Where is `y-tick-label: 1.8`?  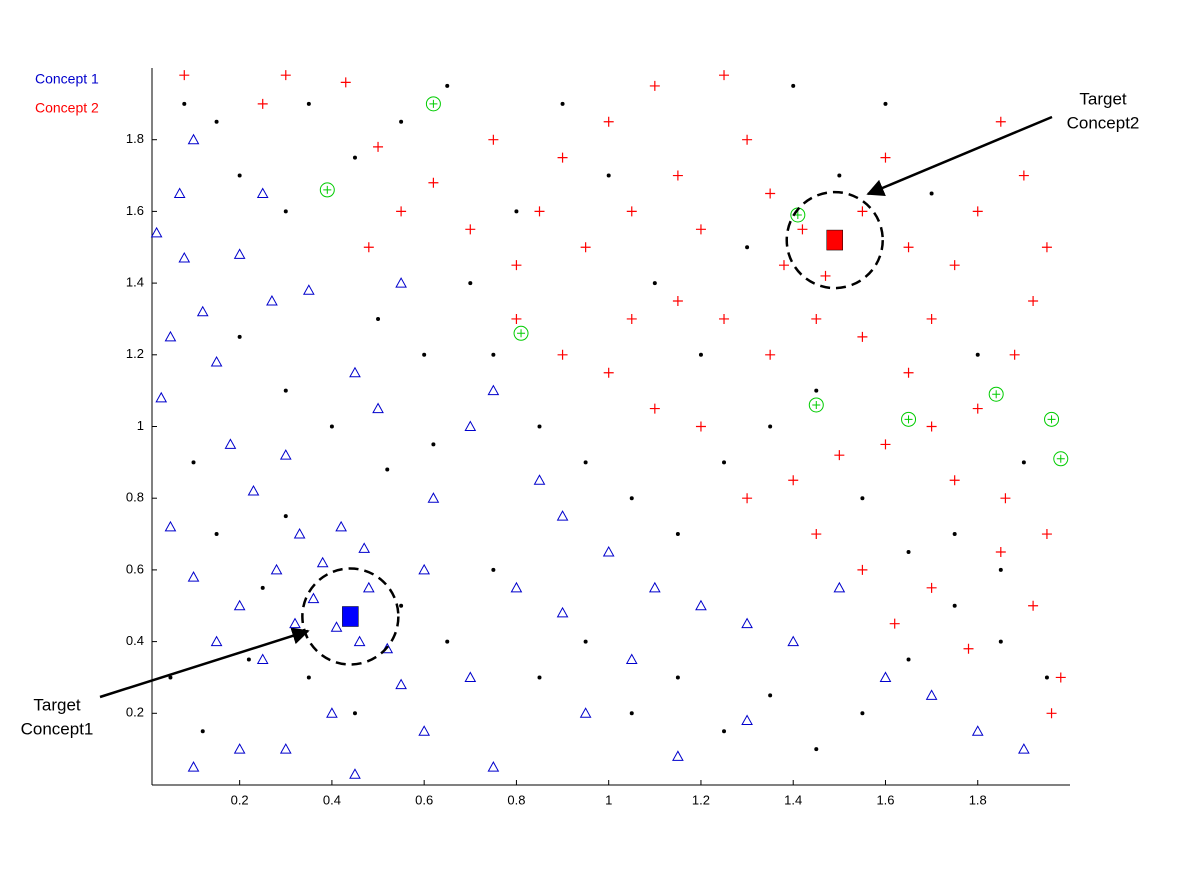 y-tick-label: 1.8 is located at coordinates (135, 138).